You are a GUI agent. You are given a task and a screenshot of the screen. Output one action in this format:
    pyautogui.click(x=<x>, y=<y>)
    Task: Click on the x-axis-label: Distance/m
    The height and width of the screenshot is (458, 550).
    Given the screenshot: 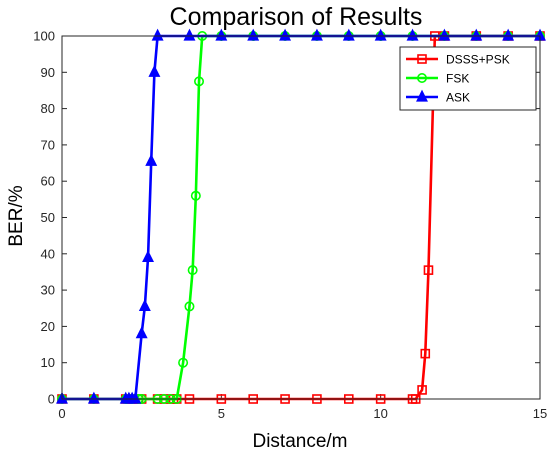 What is the action you would take?
    pyautogui.click(x=299, y=441)
    